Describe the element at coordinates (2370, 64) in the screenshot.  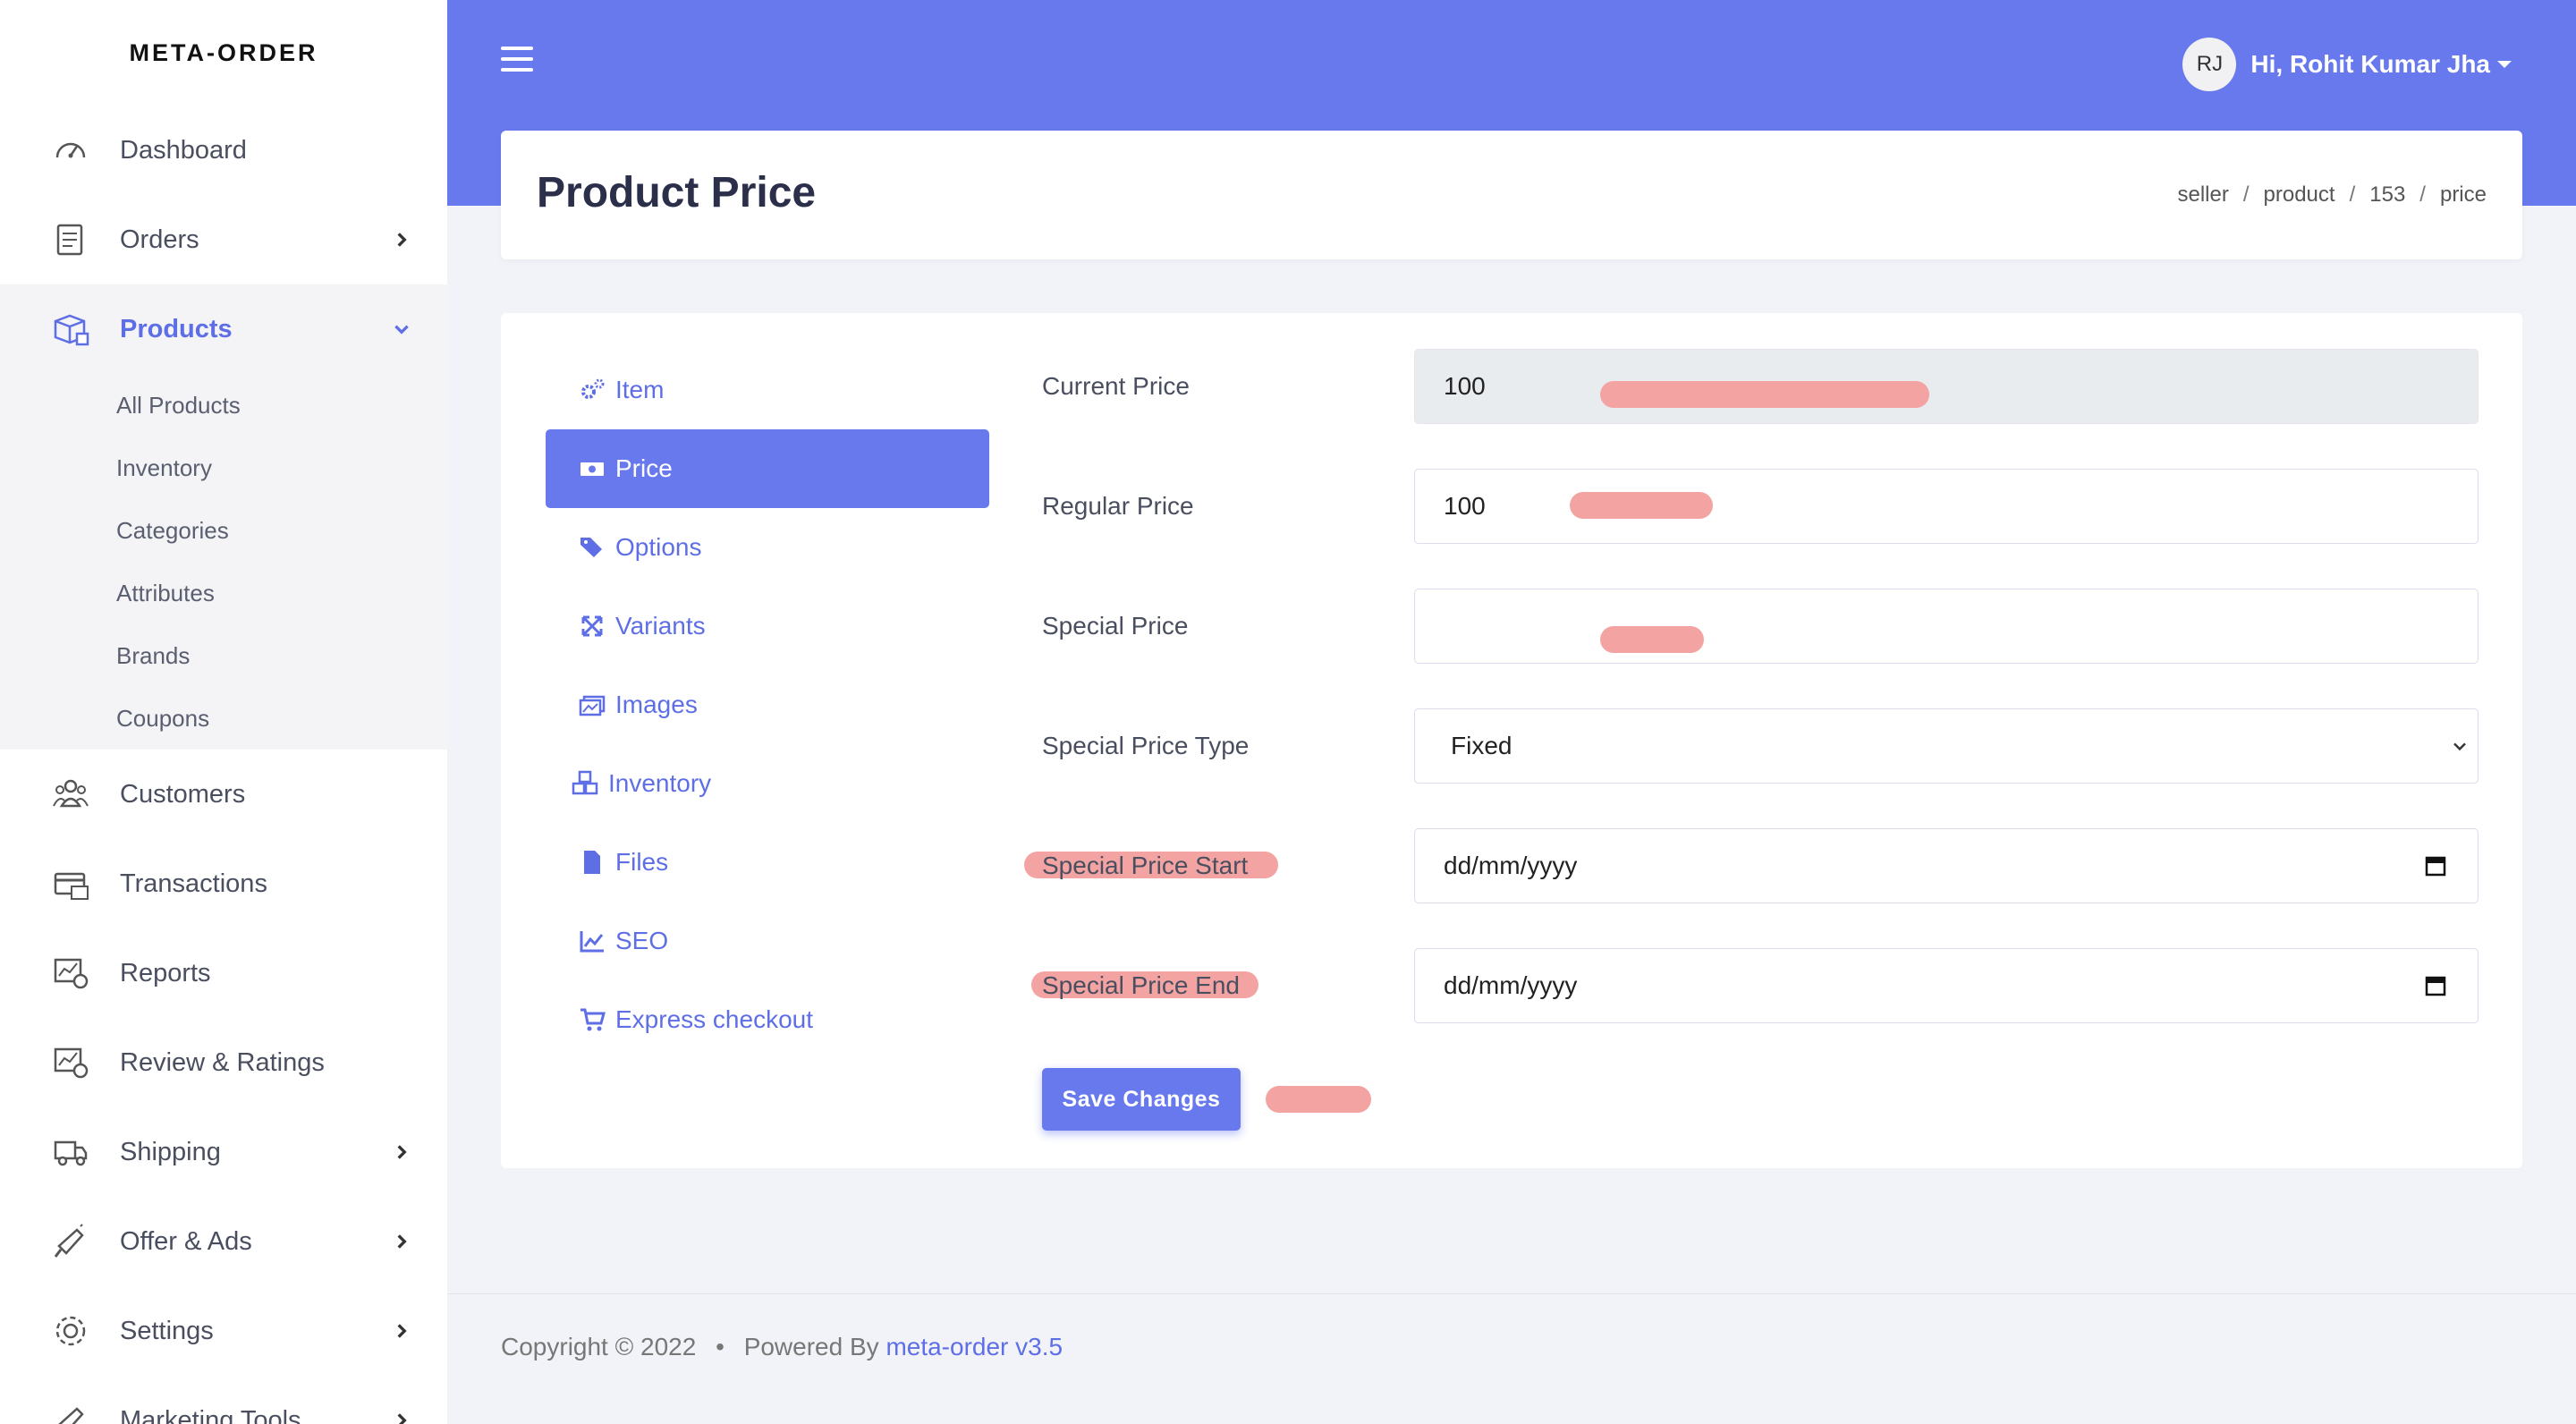
I see `user-greeting: Hi, Rohit Kumar Jha` at that location.